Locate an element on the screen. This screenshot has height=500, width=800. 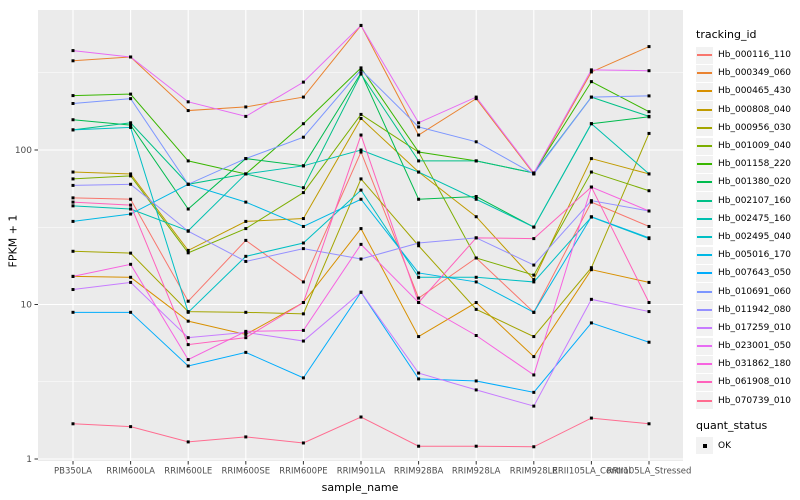
legend-item: Hb_001009_040 is located at coordinates (748, 146).